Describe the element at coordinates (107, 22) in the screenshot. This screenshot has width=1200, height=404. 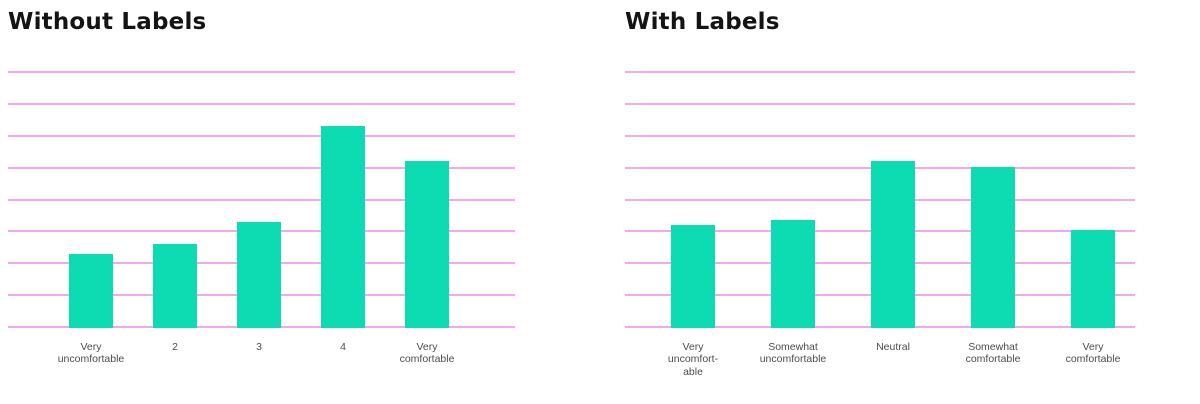
I see `chart-title: Without Labels` at that location.